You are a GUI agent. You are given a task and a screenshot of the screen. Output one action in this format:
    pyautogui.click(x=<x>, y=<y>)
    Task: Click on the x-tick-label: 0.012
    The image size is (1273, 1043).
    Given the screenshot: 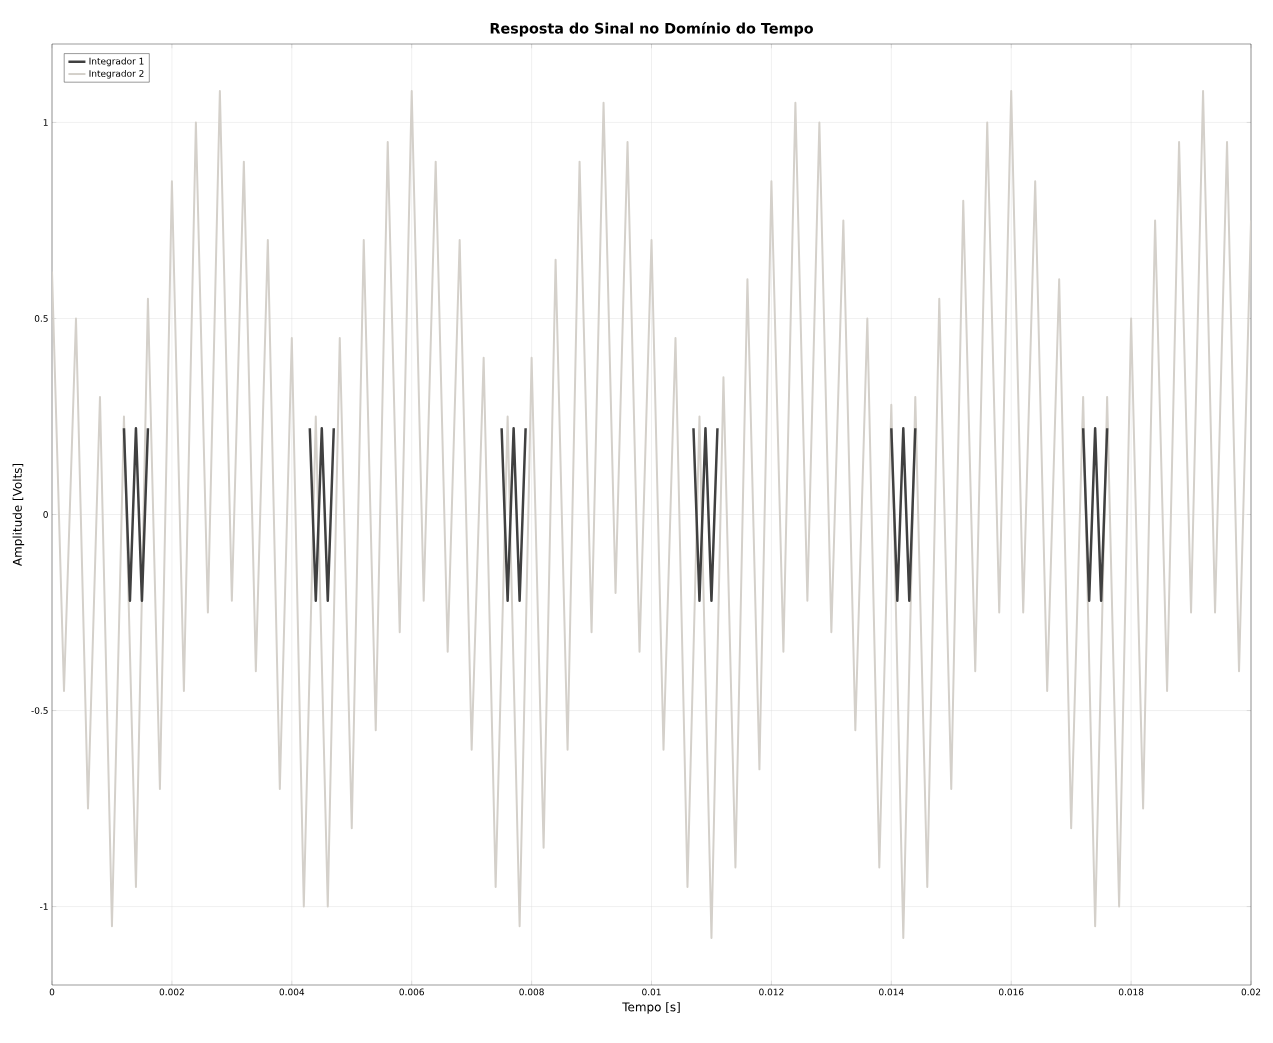 What is the action you would take?
    pyautogui.click(x=771, y=992)
    